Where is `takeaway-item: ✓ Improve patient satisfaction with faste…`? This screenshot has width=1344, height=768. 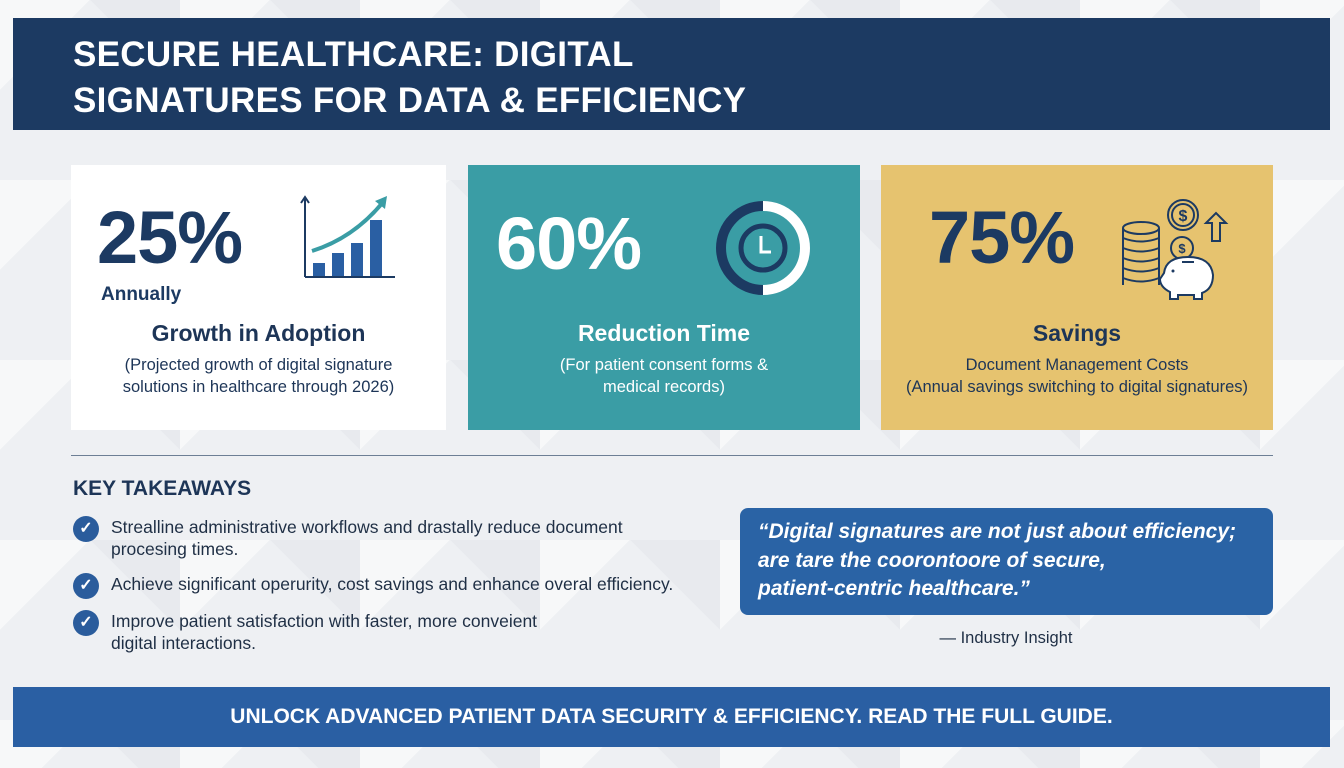
takeaway-item: ✓ Improve patient satisfaction with faste… is located at coordinates (305, 632).